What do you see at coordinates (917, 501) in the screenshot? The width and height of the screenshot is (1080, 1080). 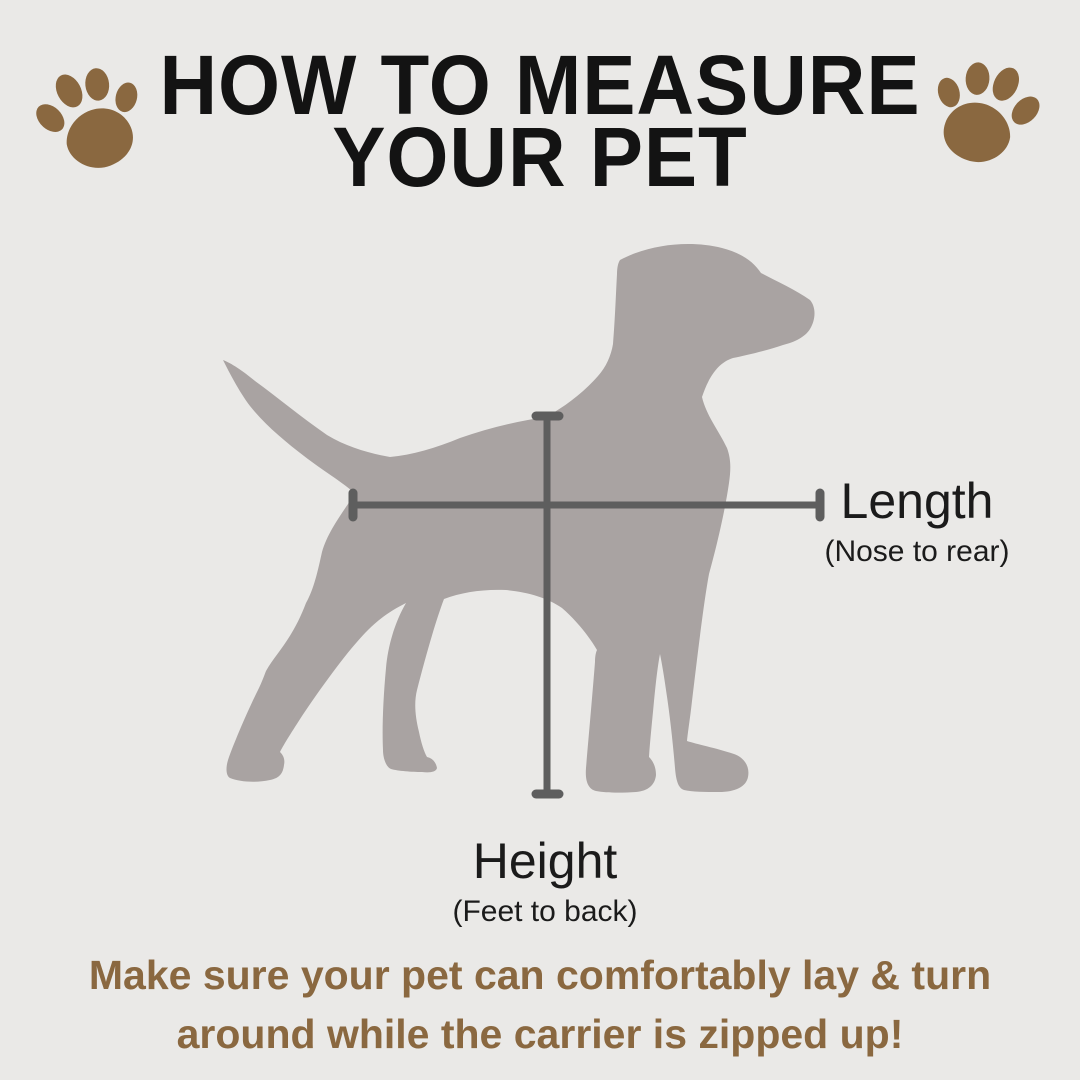 I see `length-label: Length` at bounding box center [917, 501].